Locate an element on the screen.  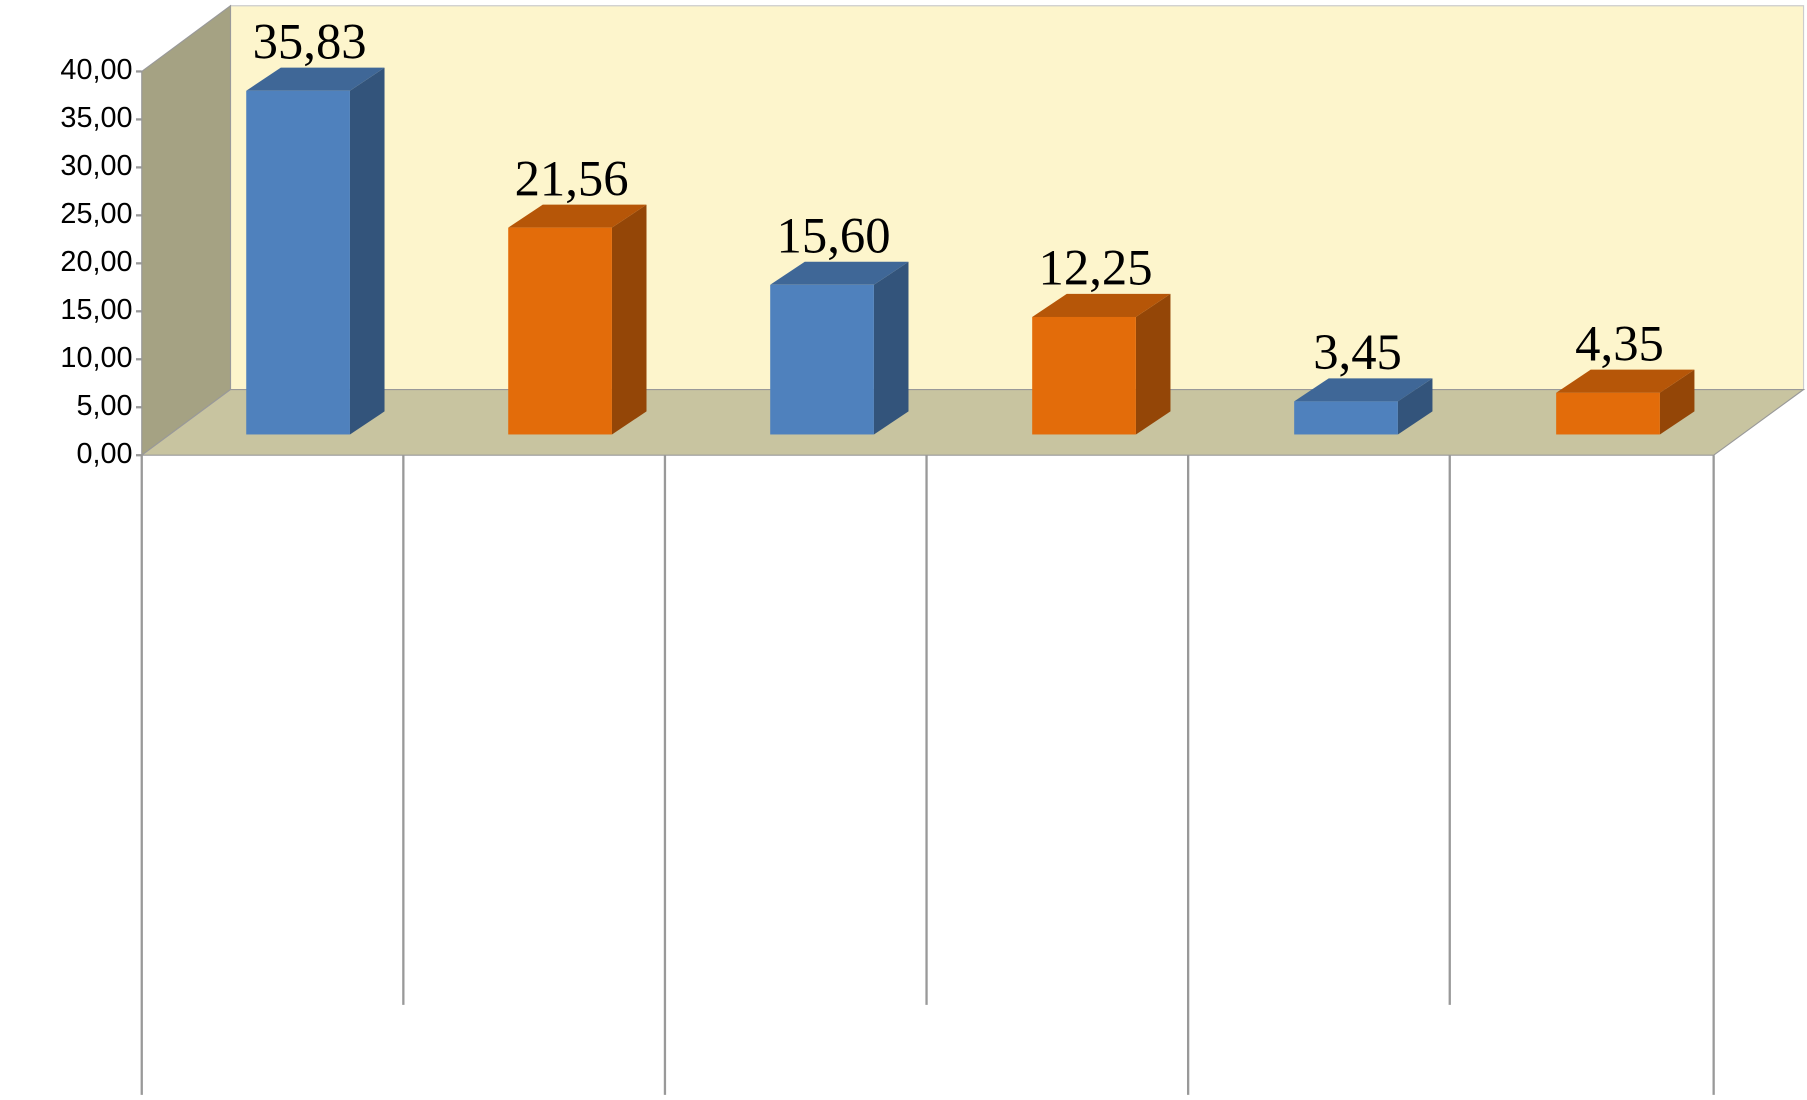
y-tick-label: 35,00 is located at coordinates (96, 118).